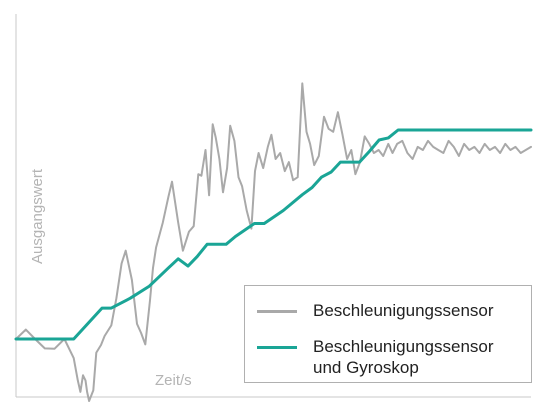 The height and width of the screenshot is (414, 540). Describe the element at coordinates (403, 357) in the screenshot. I see `legend-label-fused: Beschleunigungssensor und Gyroskop` at that location.